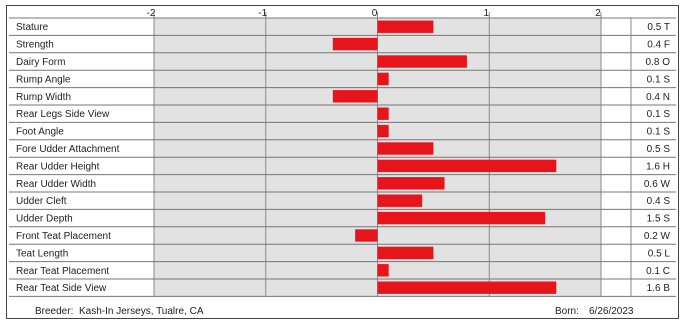 This screenshot has width=686, height=324. What do you see at coordinates (58, 166) in the screenshot?
I see `trait-label: Rear Udder Height` at bounding box center [58, 166].